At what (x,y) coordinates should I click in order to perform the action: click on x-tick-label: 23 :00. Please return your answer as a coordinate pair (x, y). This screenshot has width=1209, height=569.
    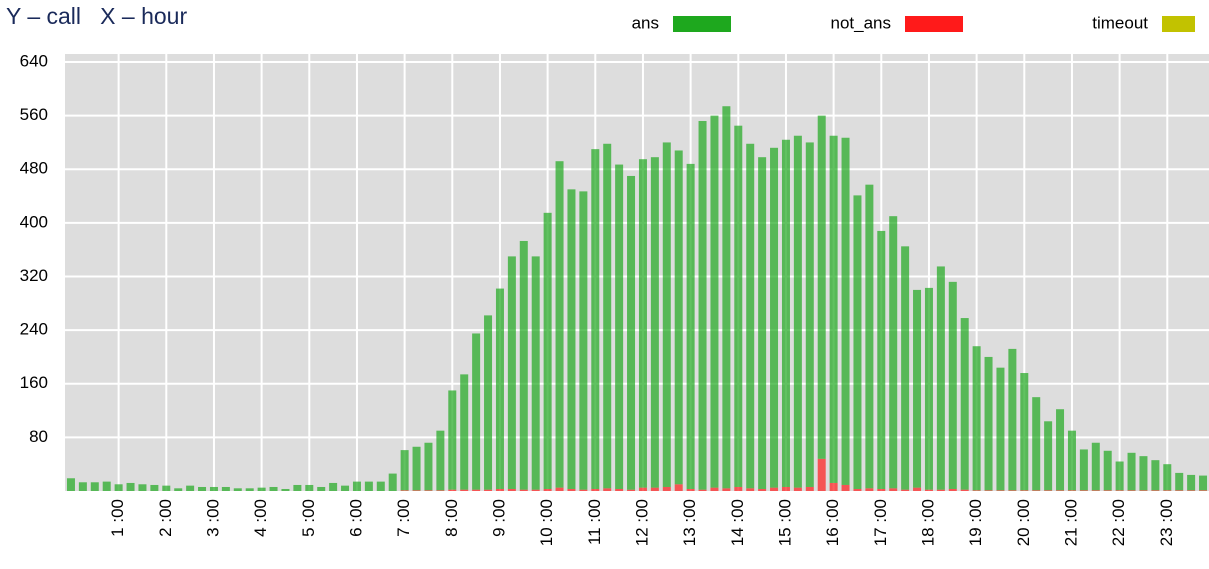
    Looking at the image, I should click on (1166, 522).